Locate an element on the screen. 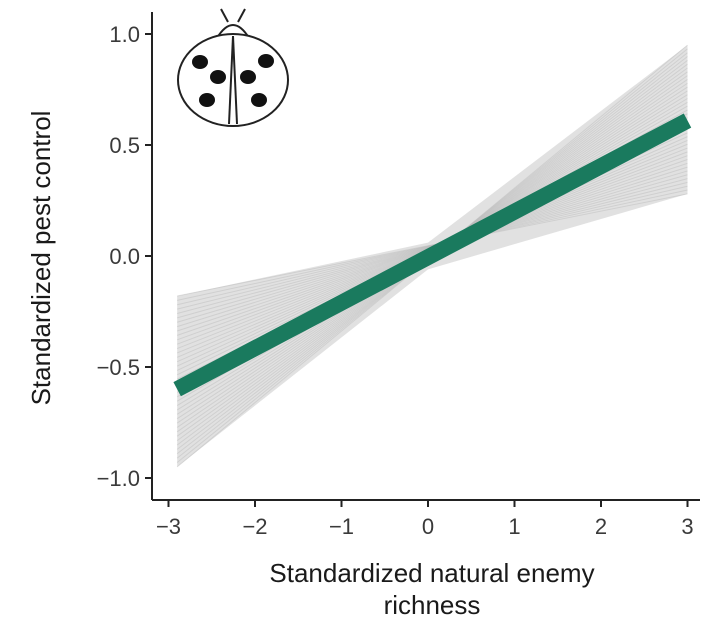 This screenshot has width=718, height=620. x-axis-label: Standardized natural enemy richness is located at coordinates (431, 589).